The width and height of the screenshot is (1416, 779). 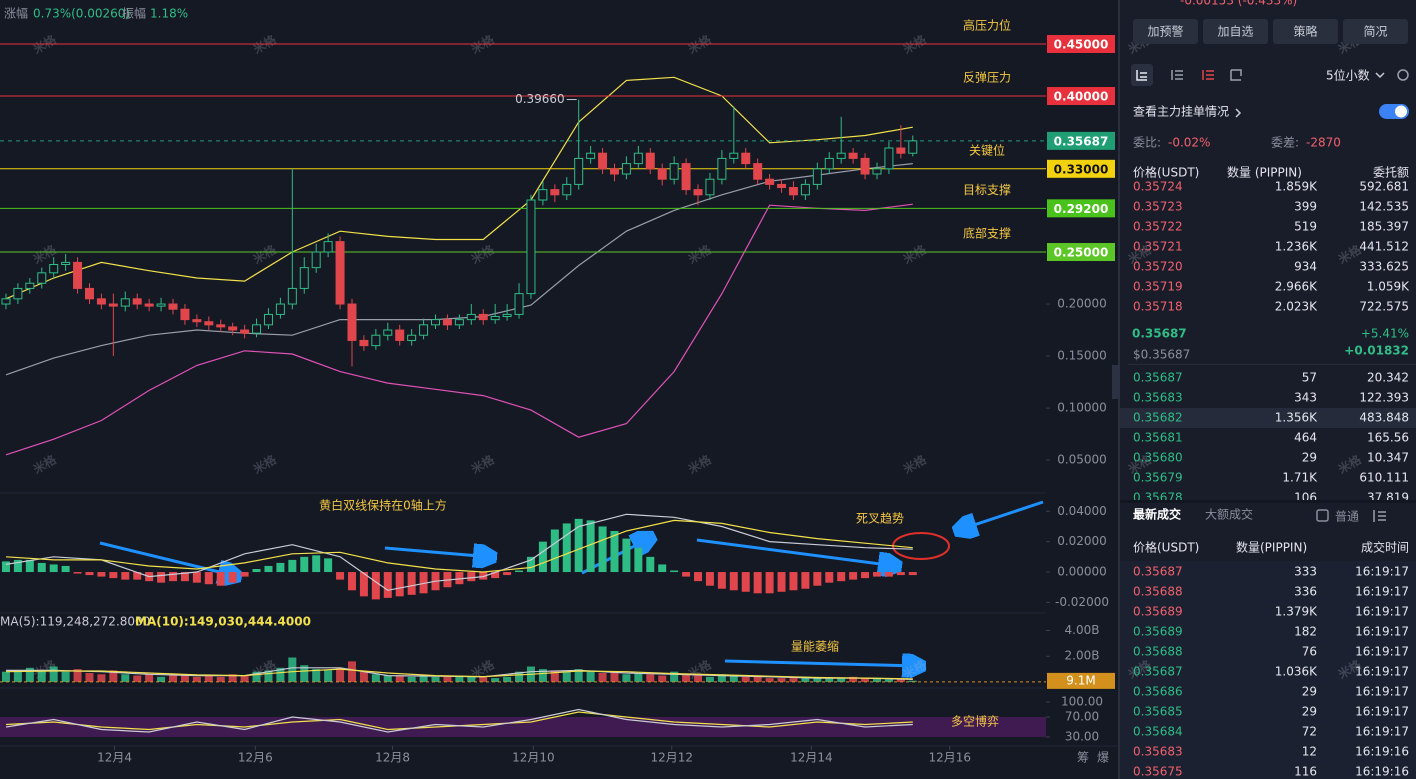 What do you see at coordinates (1116, 382) in the screenshot?
I see `collapse-handle` at bounding box center [1116, 382].